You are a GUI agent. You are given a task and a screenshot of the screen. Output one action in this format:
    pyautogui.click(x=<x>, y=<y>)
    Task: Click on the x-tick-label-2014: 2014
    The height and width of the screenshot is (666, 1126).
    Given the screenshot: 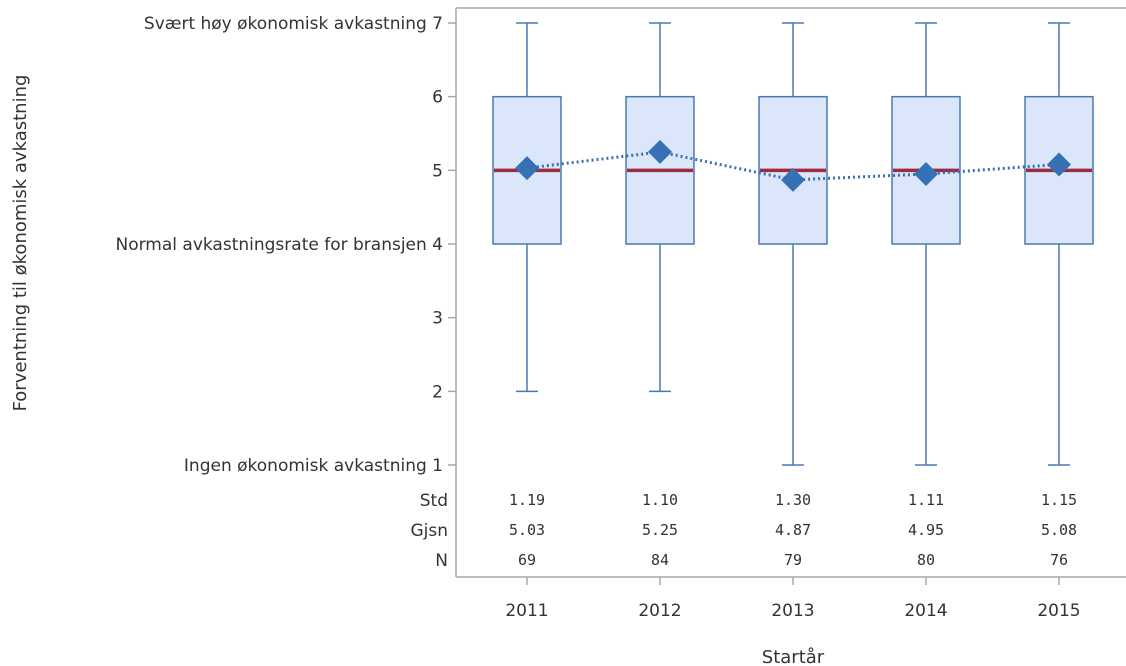 What is the action you would take?
    pyautogui.click(x=925, y=611)
    